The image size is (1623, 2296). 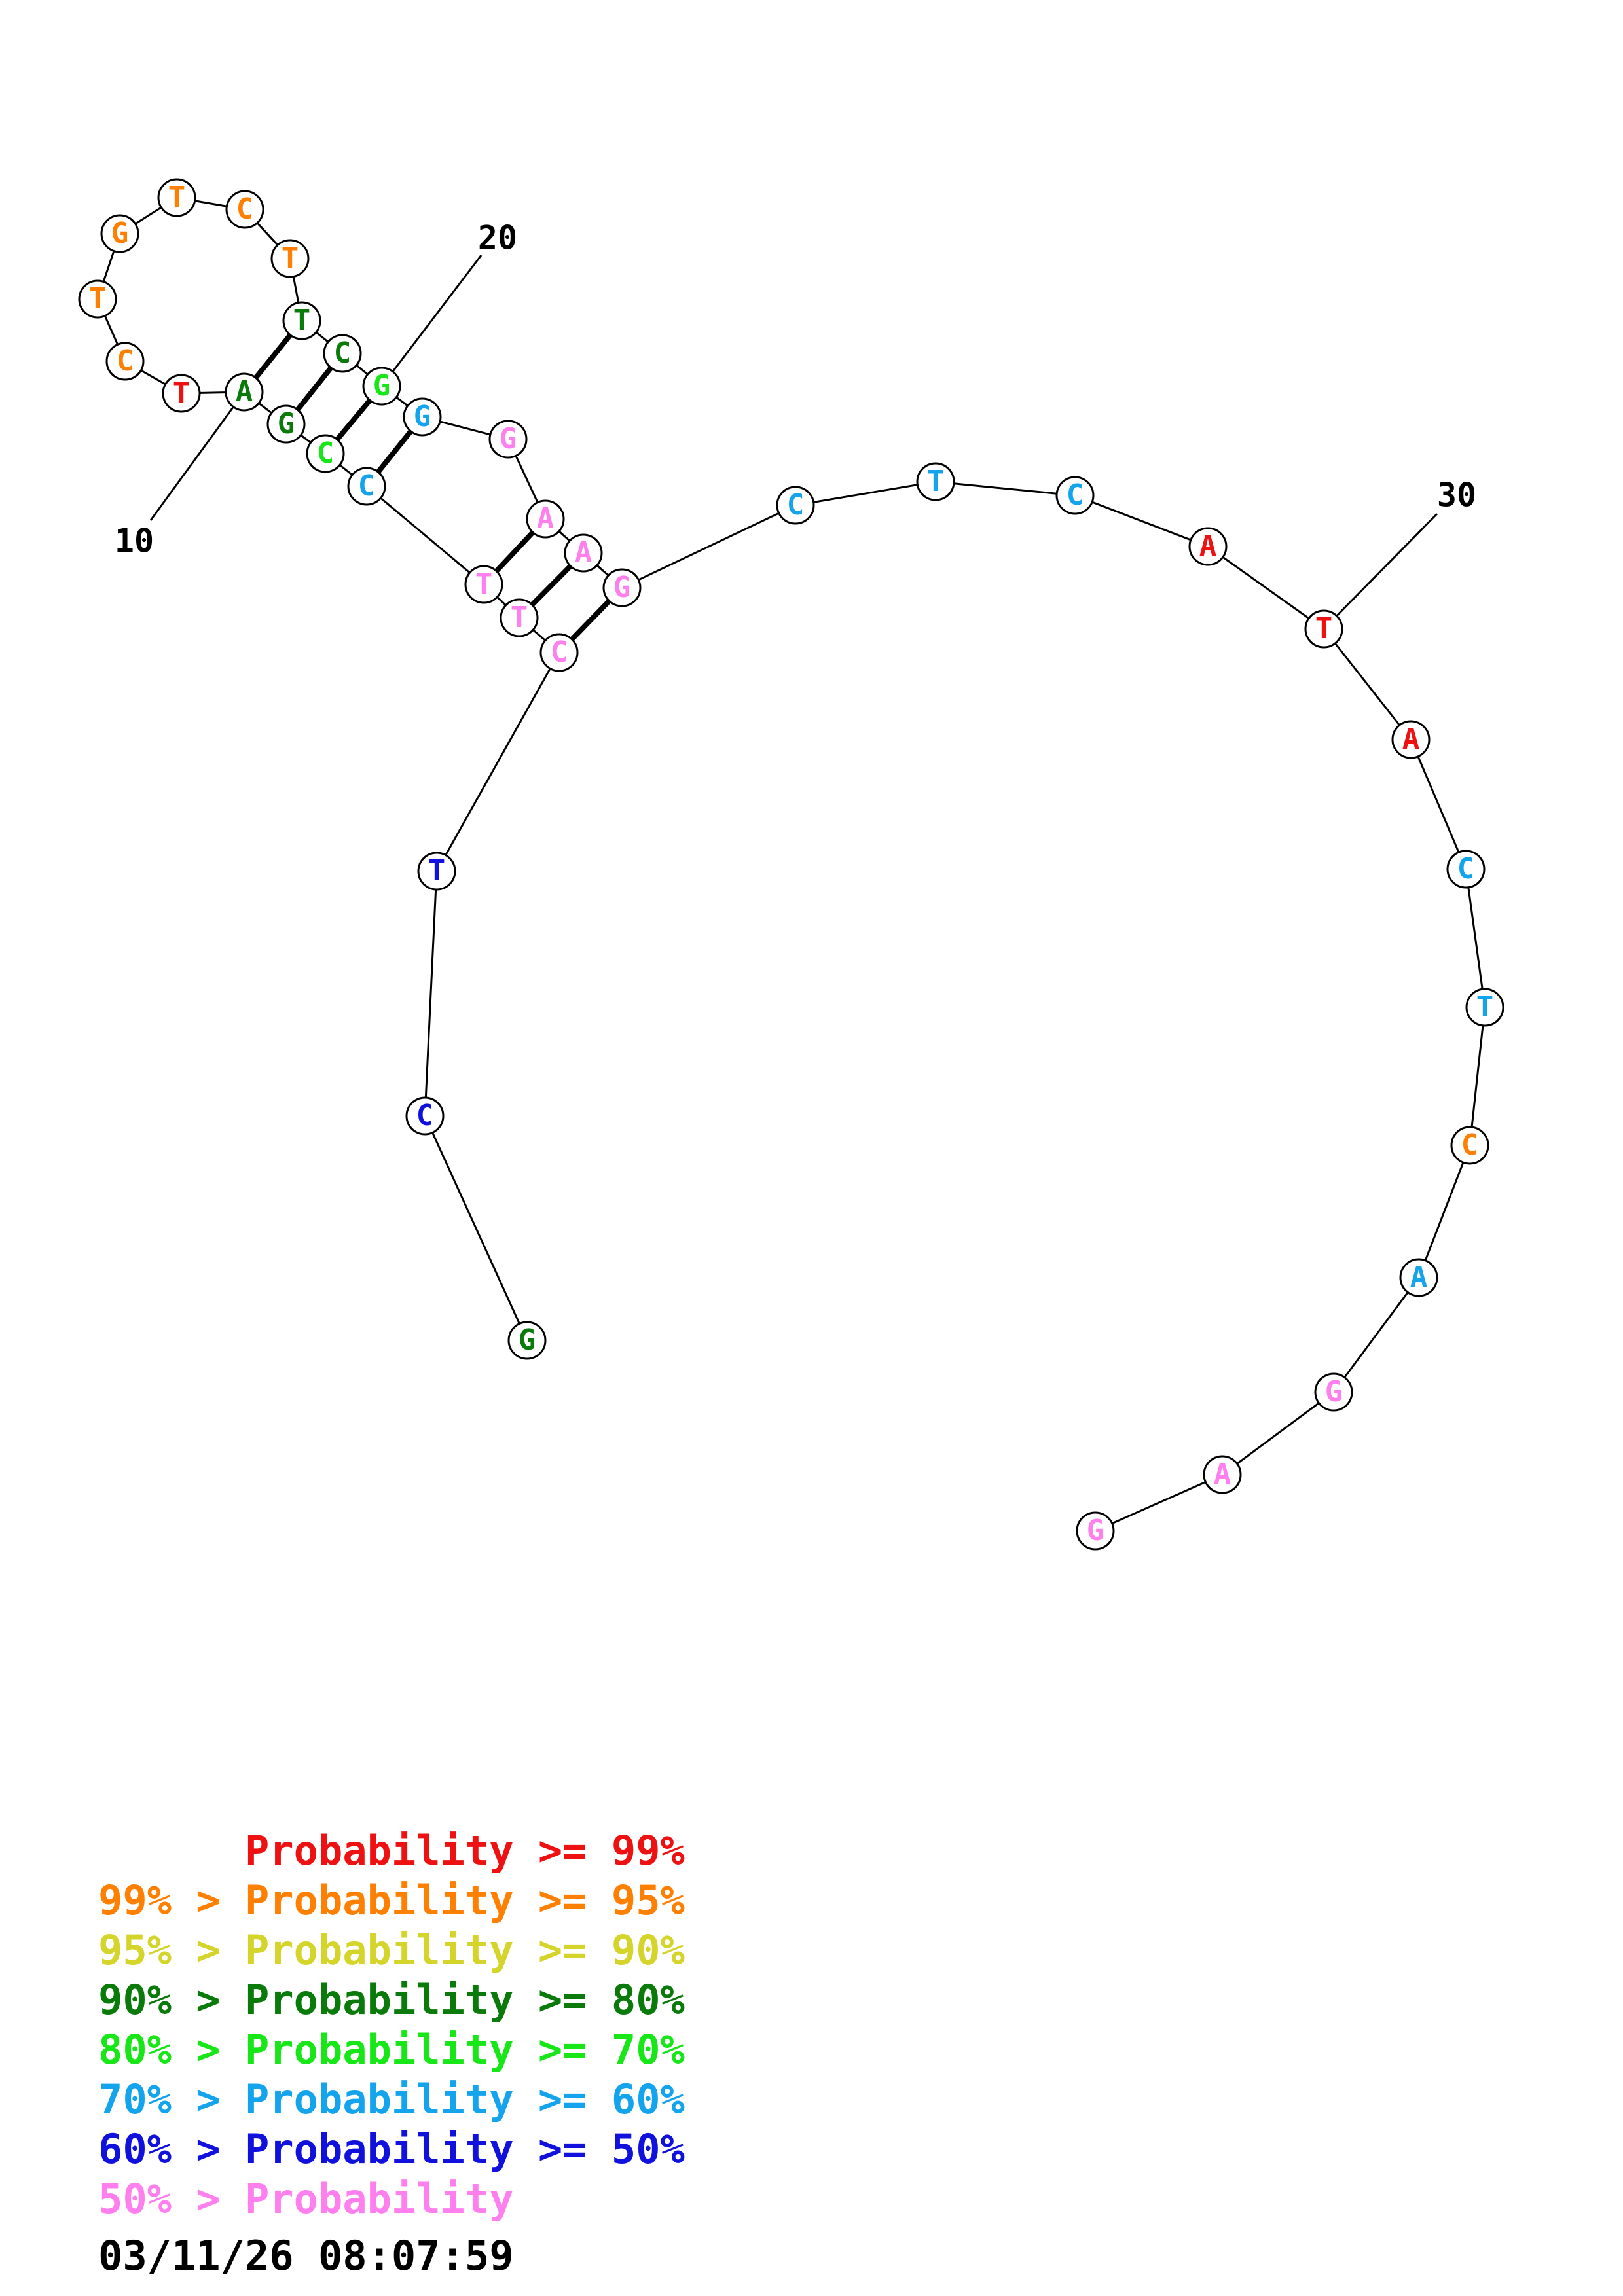 What do you see at coordinates (134, 541) in the screenshot?
I see `position-label: 10` at bounding box center [134, 541].